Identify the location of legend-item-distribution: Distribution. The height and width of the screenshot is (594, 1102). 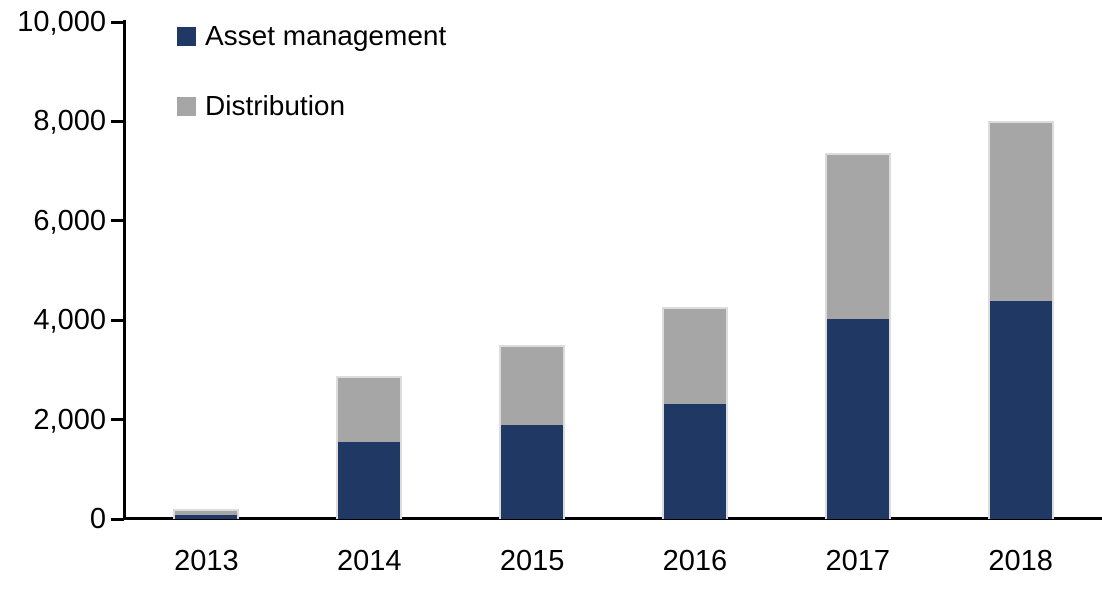
(261, 106).